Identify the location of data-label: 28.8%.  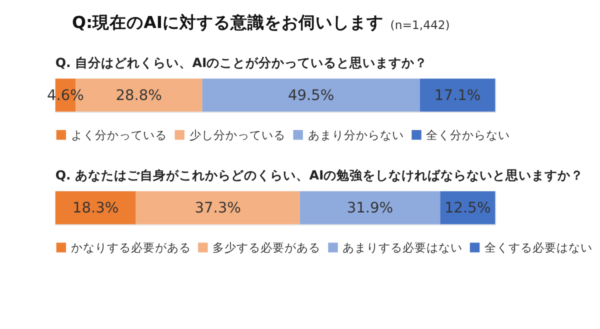
(139, 95).